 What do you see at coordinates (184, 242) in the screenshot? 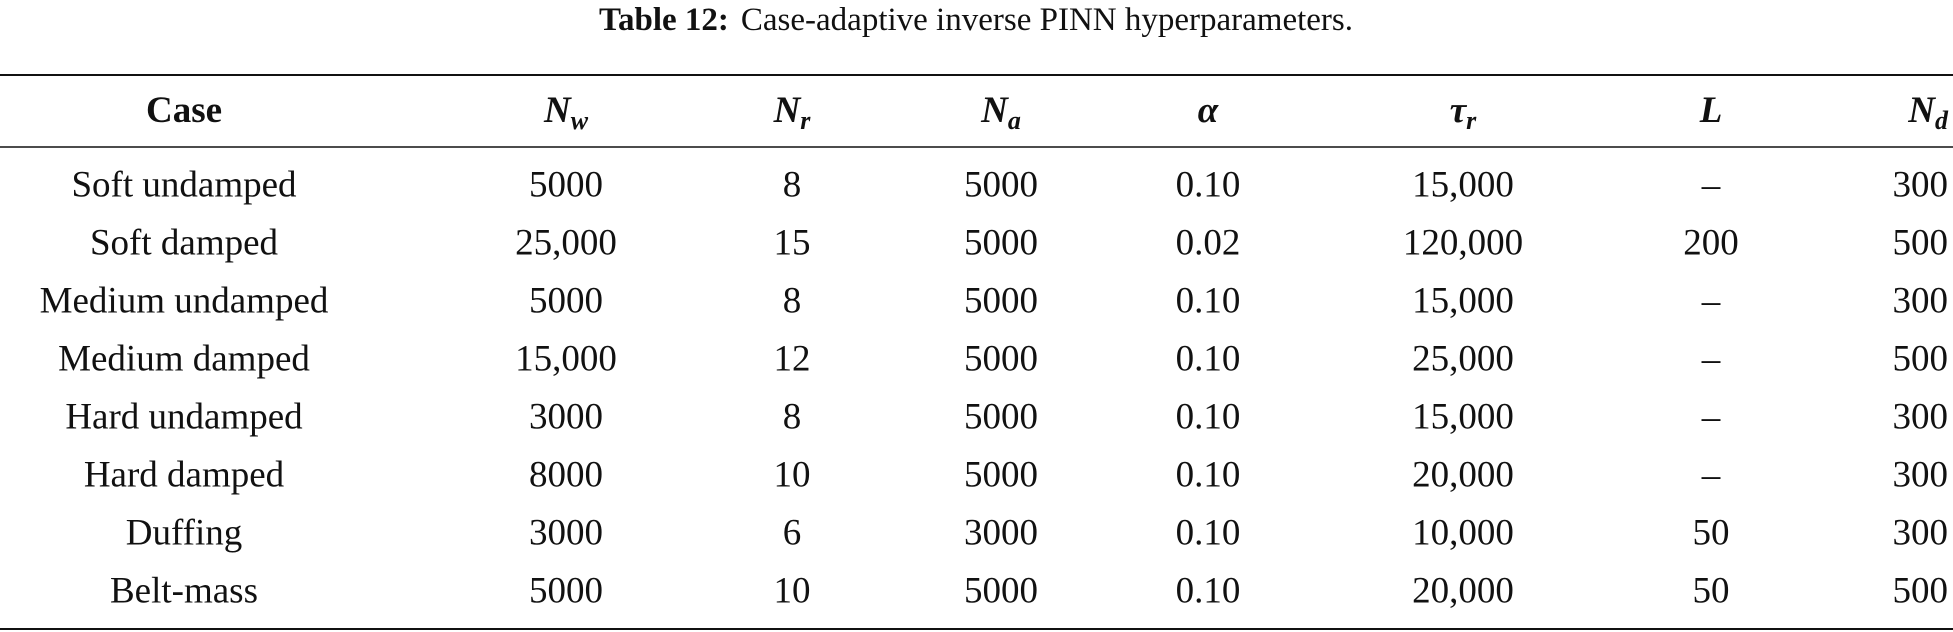
I see `row-label: Soft damped` at bounding box center [184, 242].